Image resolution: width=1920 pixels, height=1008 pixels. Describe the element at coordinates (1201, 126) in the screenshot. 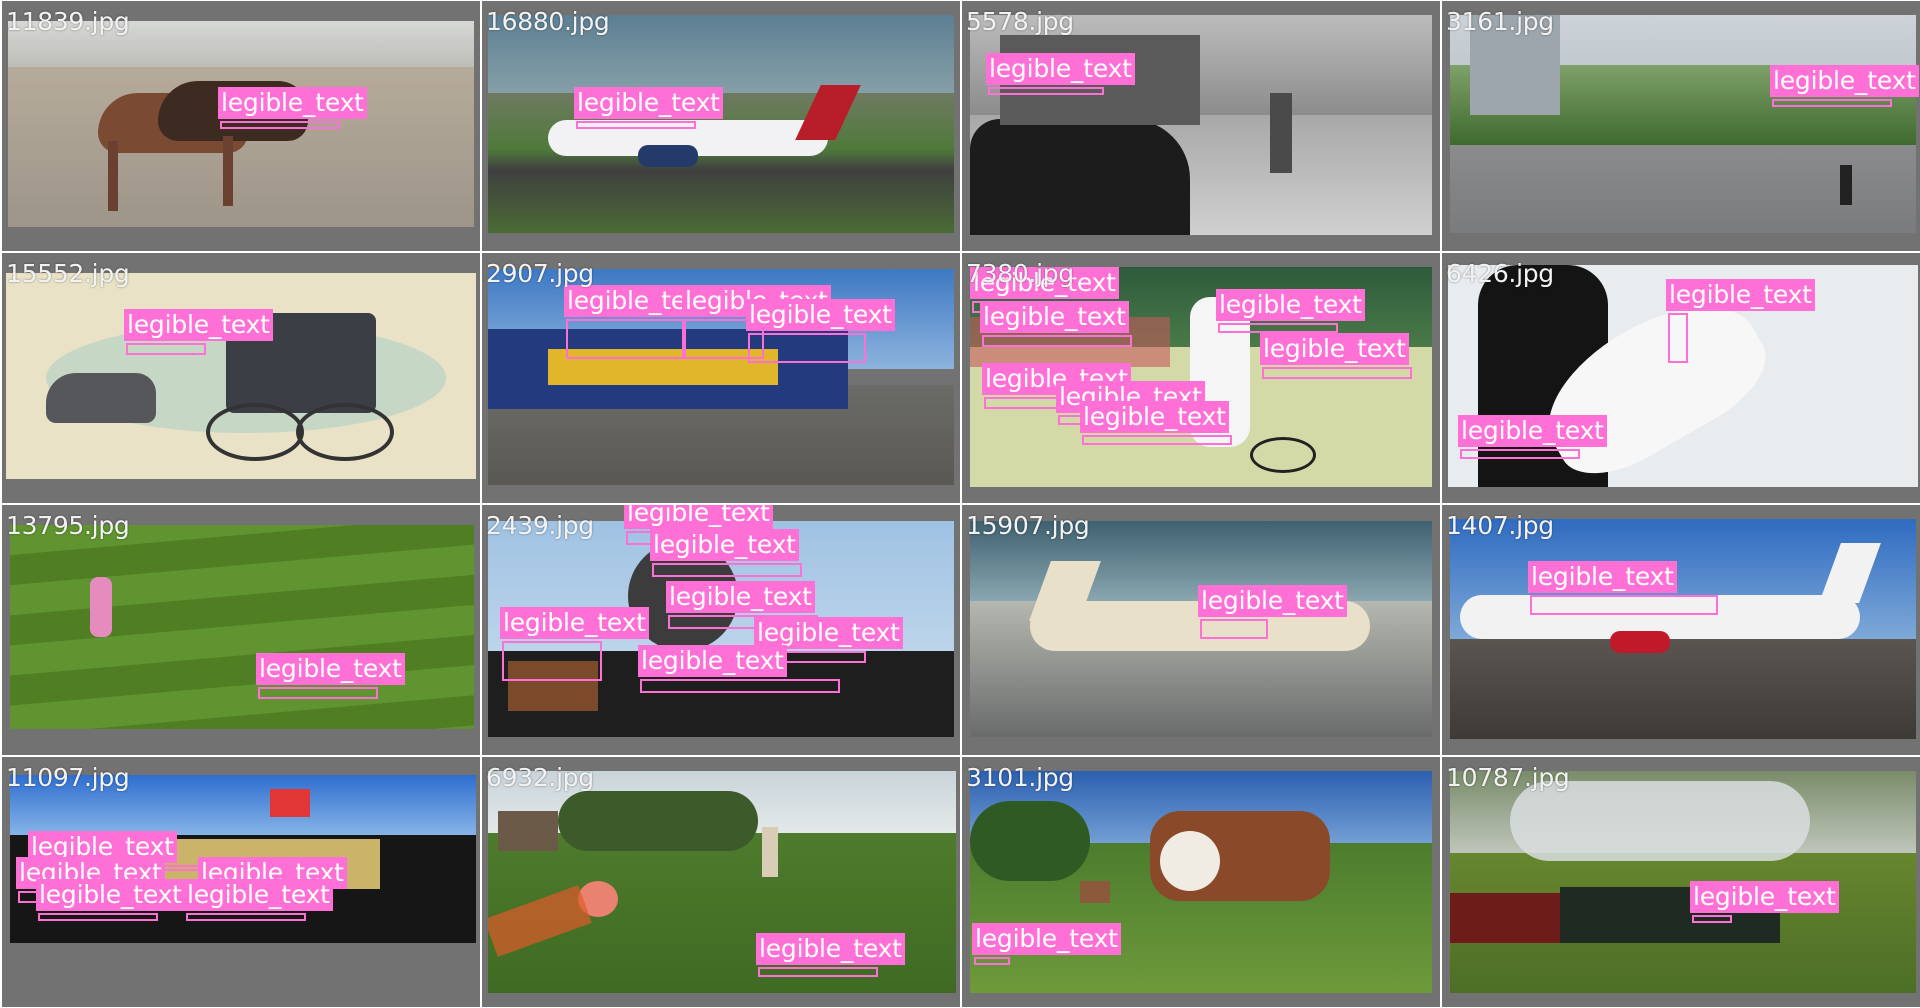

I see `image-tile: 5578.jpg legible_text` at that location.